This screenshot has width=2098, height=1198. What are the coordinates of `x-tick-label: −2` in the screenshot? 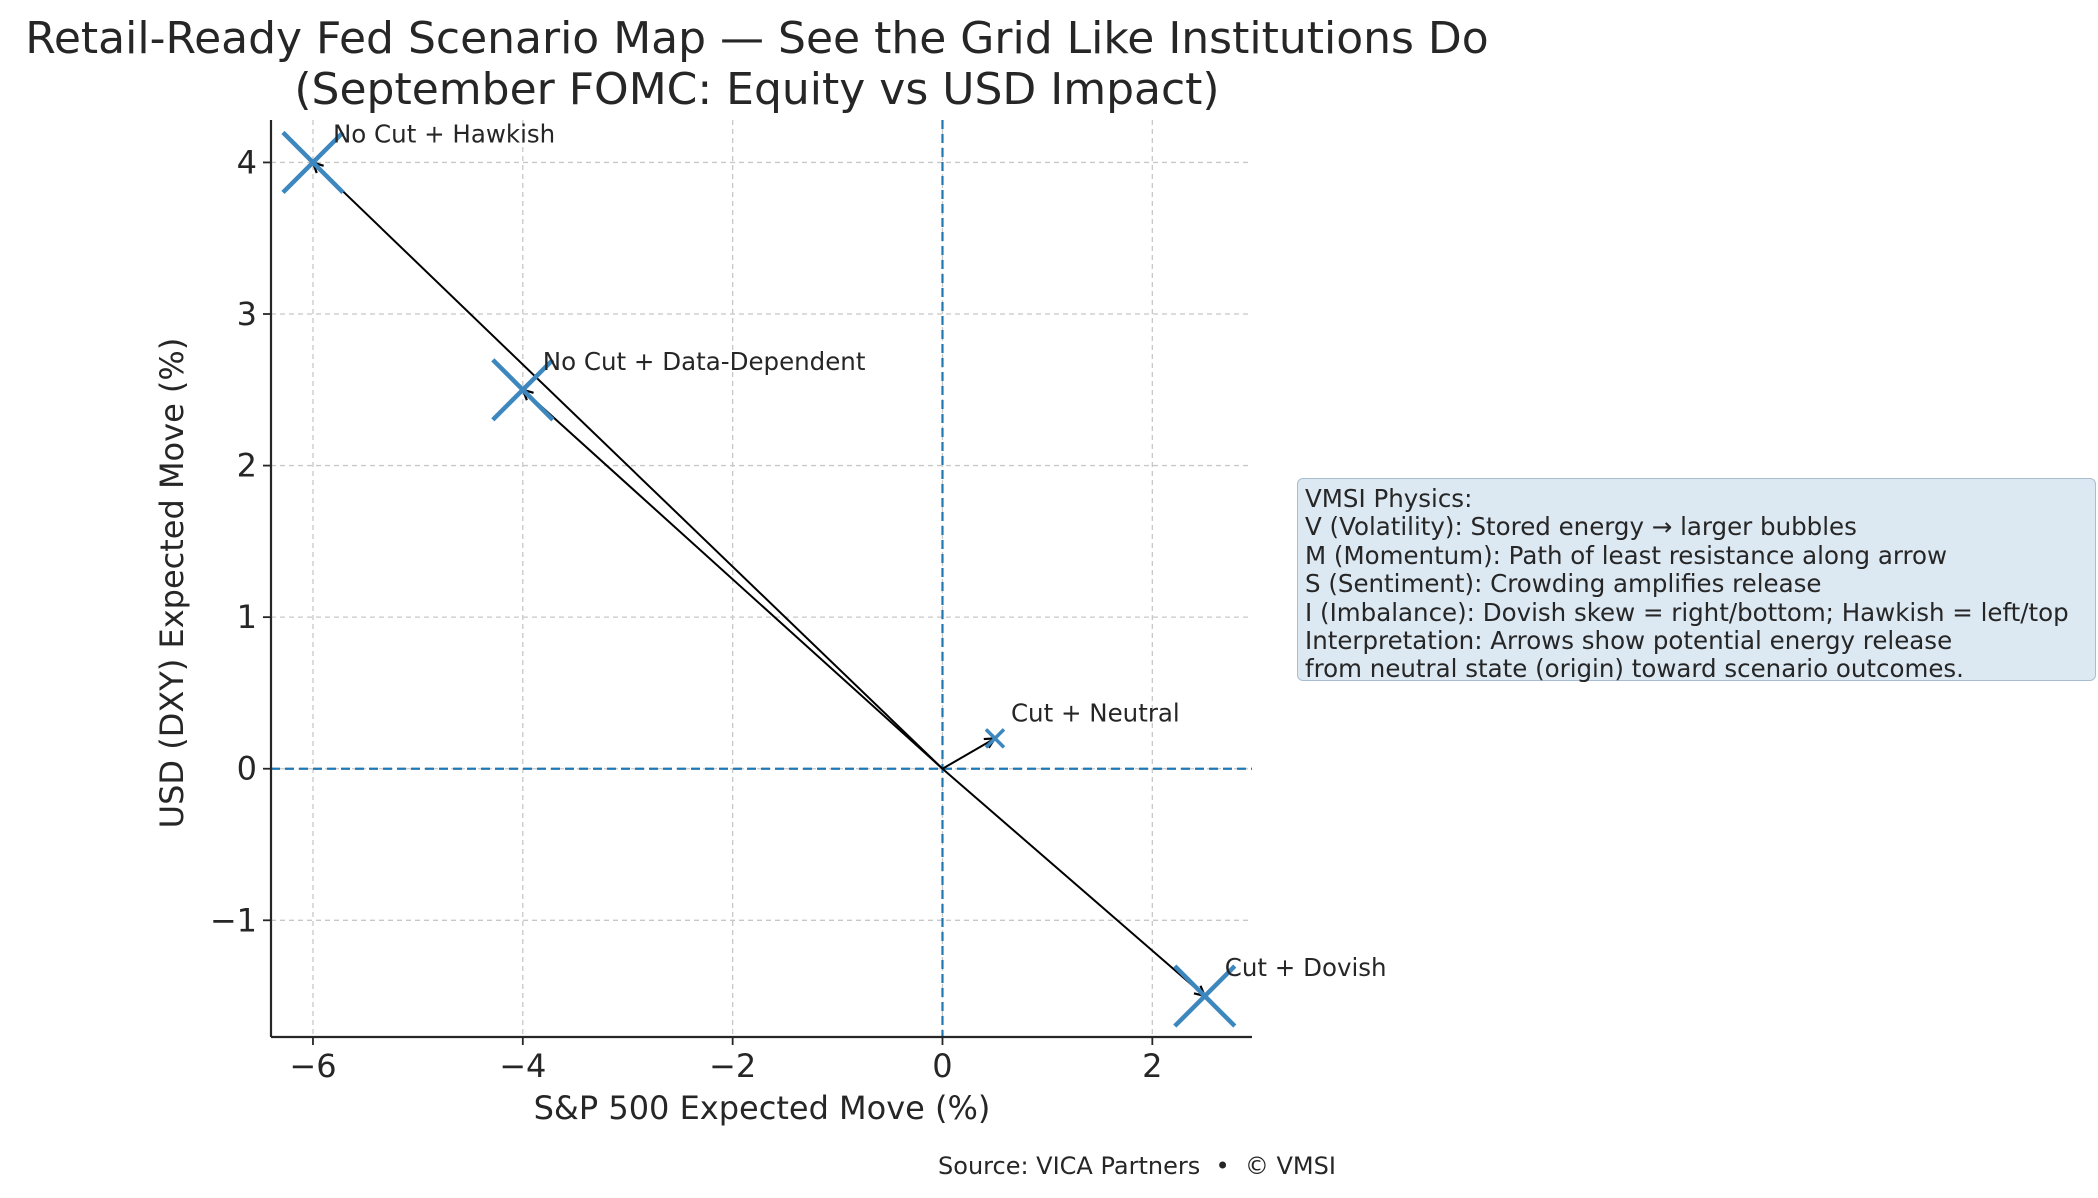 It's located at (732, 1066).